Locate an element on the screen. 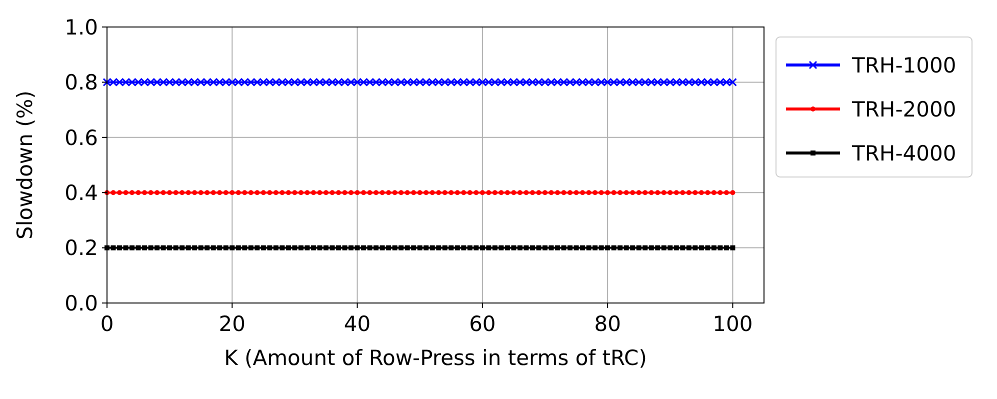 The height and width of the screenshot is (399, 997). y-tick-label: 0.6 is located at coordinates (81, 138).